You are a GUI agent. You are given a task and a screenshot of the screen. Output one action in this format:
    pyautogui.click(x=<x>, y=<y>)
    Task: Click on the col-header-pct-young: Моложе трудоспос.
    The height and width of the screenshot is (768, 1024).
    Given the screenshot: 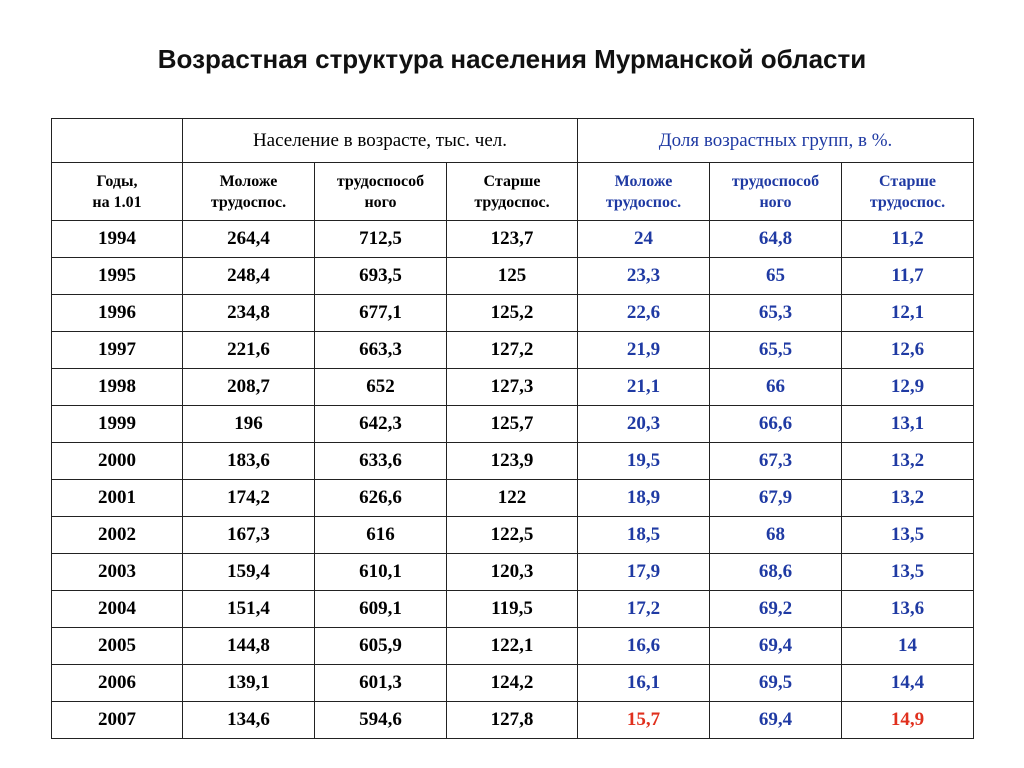 What is the action you would take?
    pyautogui.click(x=643, y=191)
    